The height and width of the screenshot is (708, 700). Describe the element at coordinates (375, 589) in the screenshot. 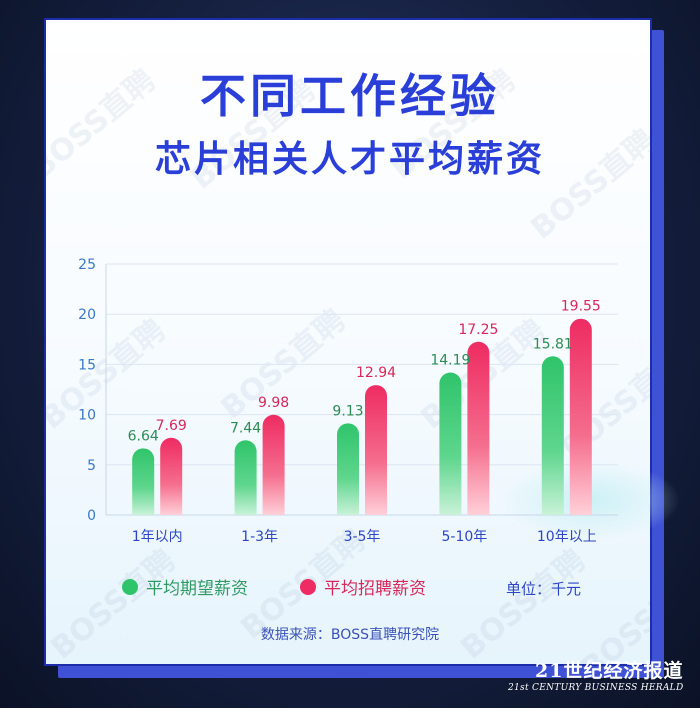

I see `legend-label-offered: 平均招聘薪资` at that location.